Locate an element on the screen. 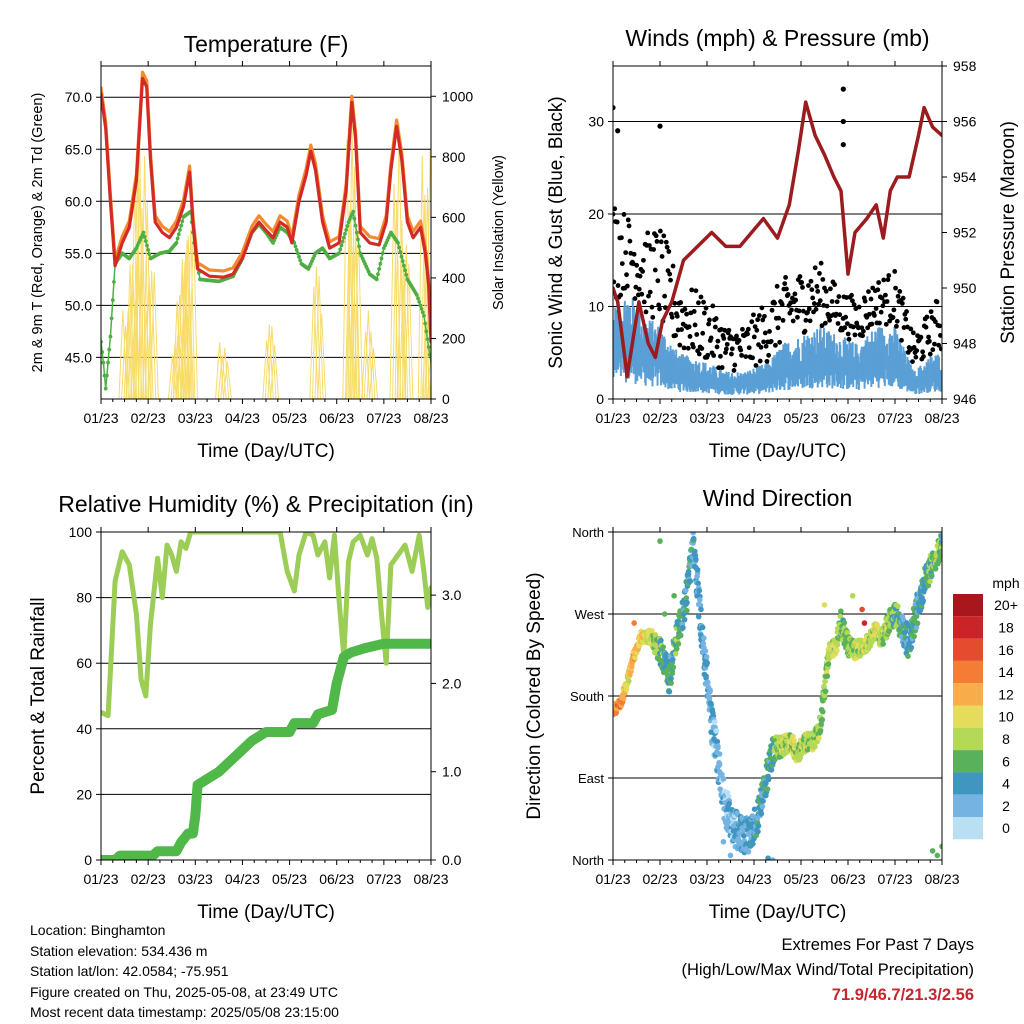 This screenshot has width=1024, height=1024. y-tick-label: 70.0 is located at coordinates (78, 97).